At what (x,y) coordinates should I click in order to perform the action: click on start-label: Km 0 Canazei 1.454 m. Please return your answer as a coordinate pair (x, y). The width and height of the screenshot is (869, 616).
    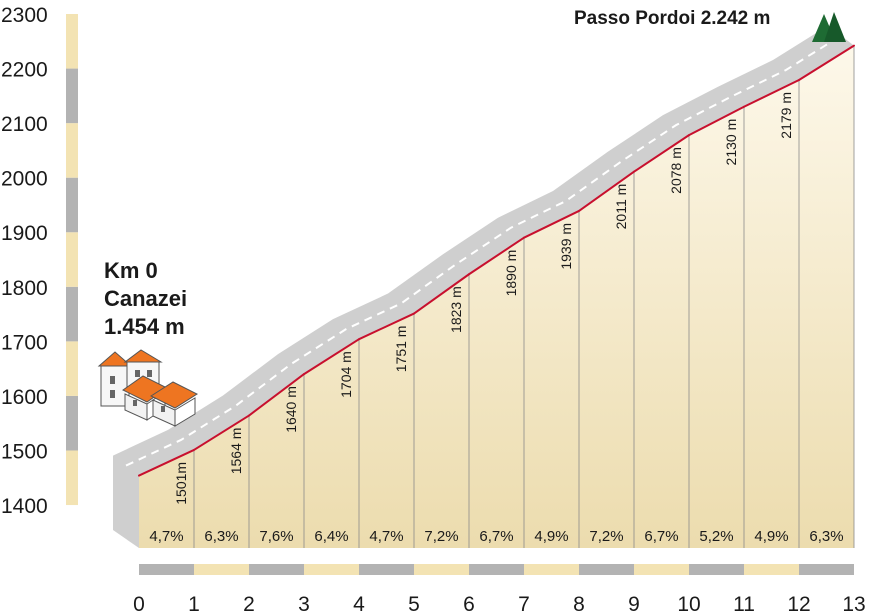
    Looking at the image, I should click on (145, 298).